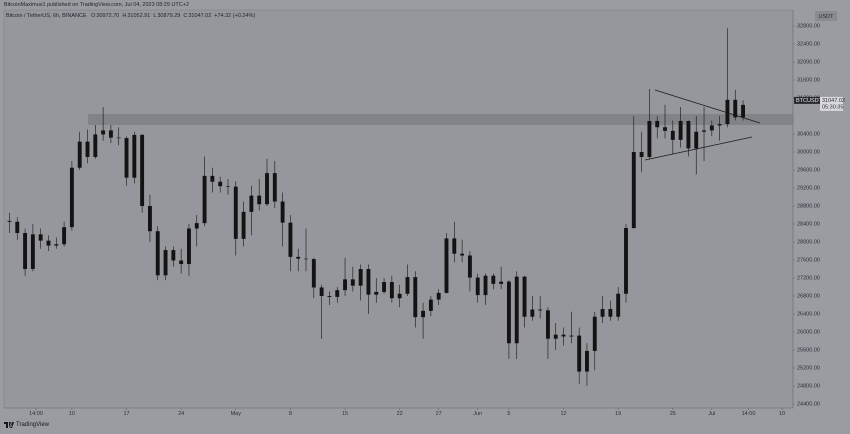  Describe the element at coordinates (808, 242) in the screenshot. I see `y-tick-label: 28000.00` at that location.